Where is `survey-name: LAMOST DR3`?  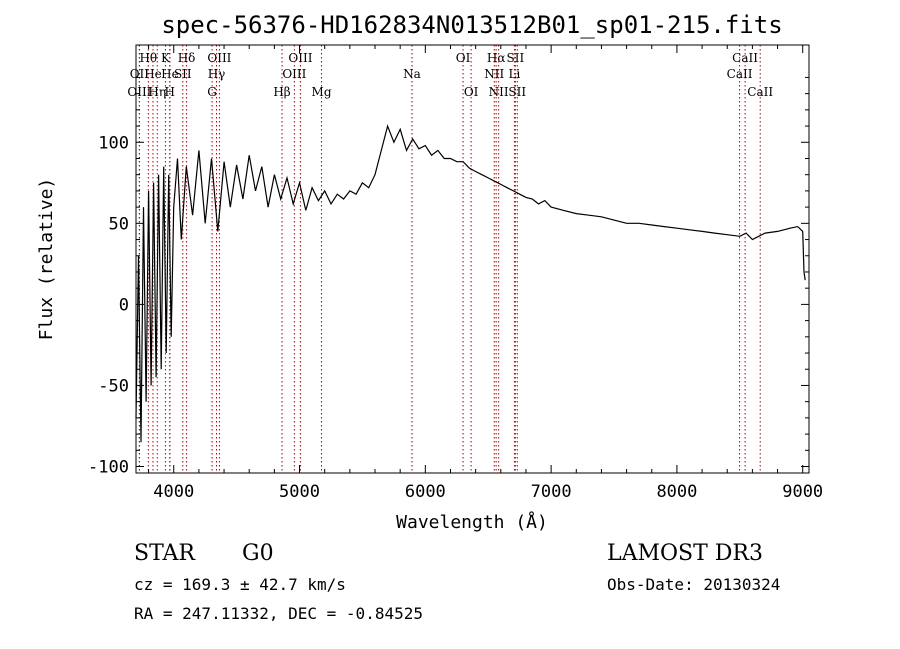
survey-name: LAMOST DR3 is located at coordinates (685, 553).